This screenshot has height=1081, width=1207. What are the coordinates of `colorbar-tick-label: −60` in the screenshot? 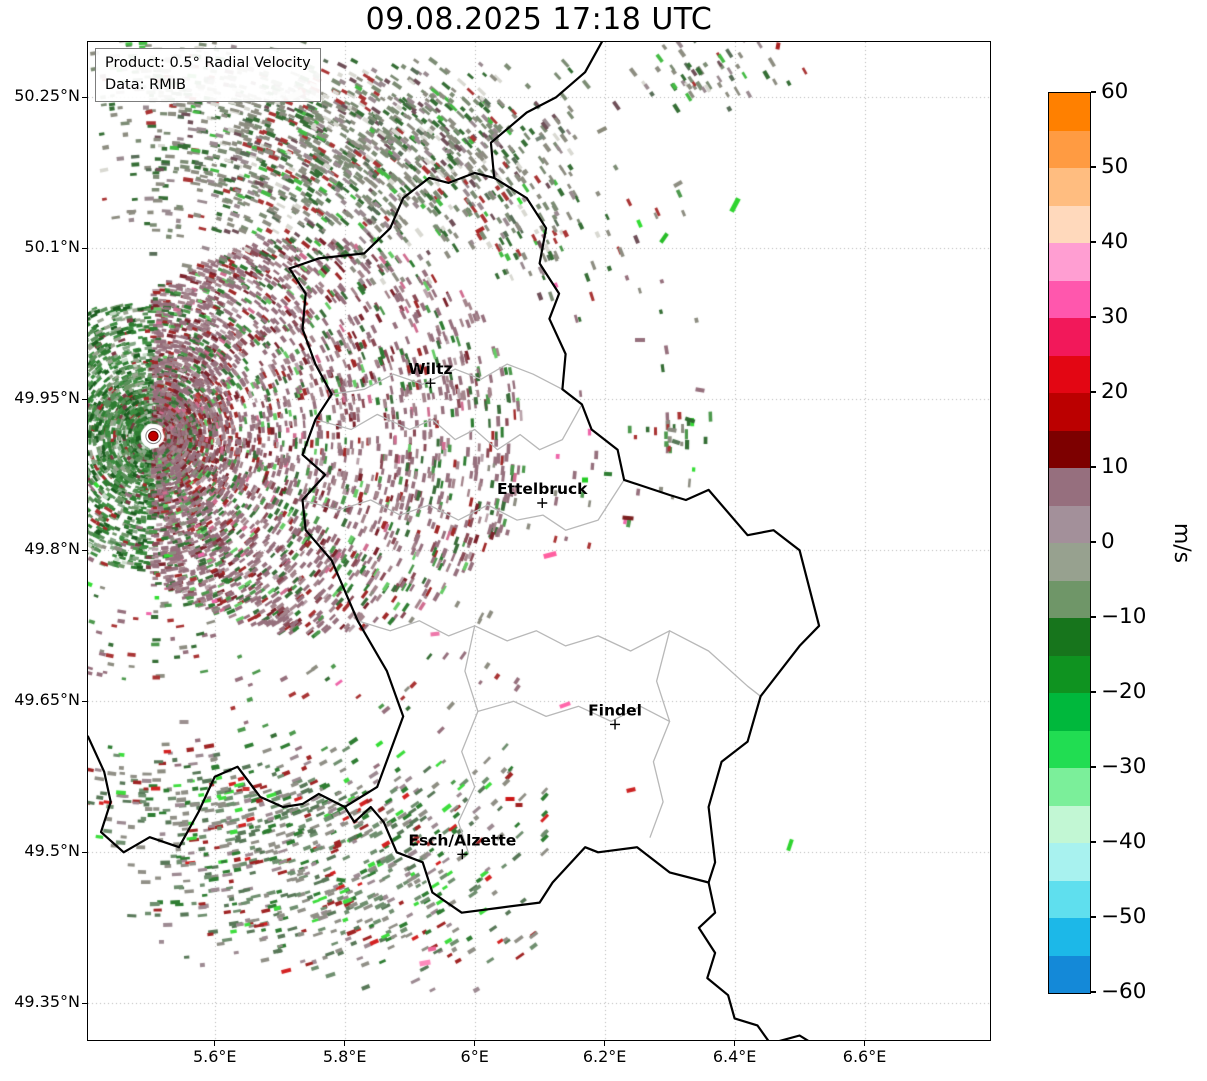 It's located at (1124, 991).